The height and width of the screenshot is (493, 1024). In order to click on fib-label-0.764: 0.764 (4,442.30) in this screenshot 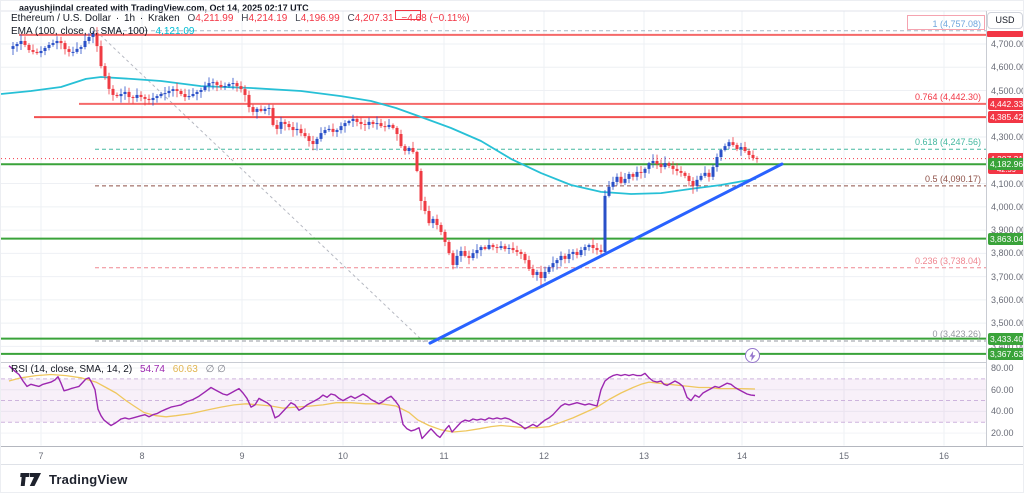, I will do `click(947, 96)`.